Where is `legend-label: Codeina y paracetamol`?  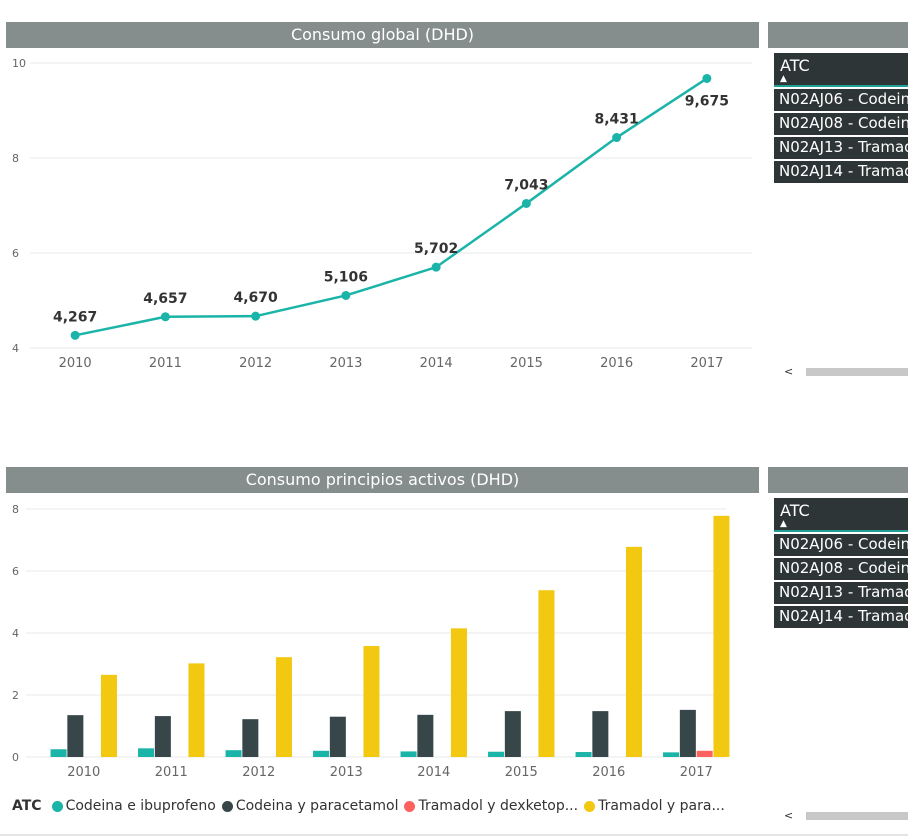 legend-label: Codeina y paracetamol is located at coordinates (317, 806).